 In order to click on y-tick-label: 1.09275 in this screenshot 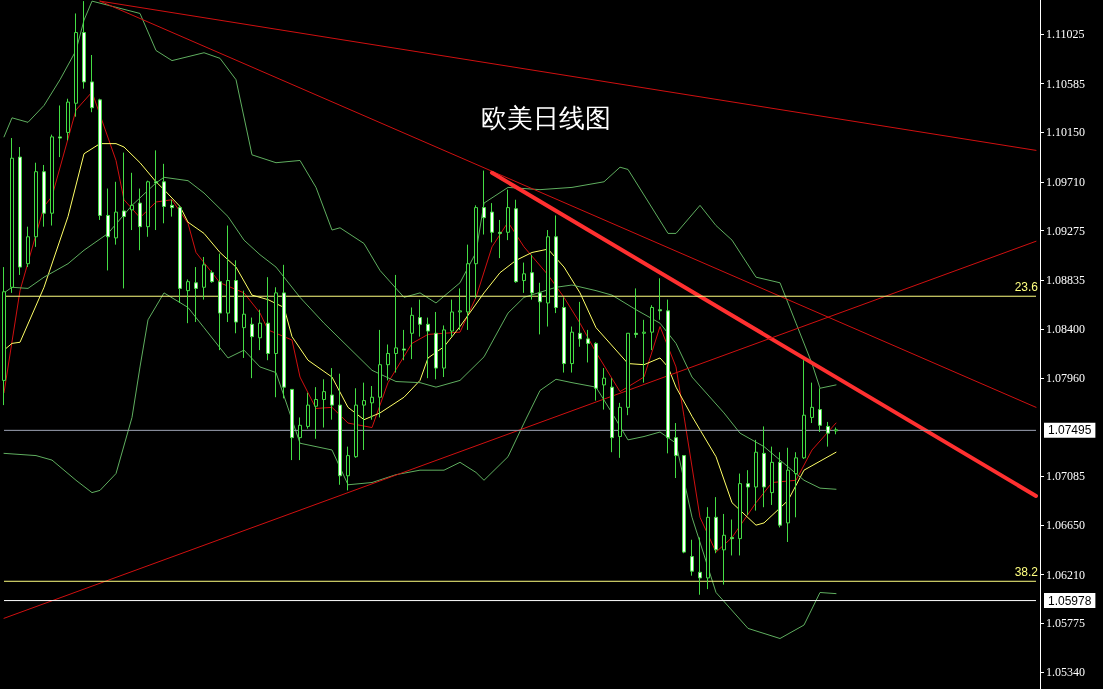, I will do `click(1065, 230)`.